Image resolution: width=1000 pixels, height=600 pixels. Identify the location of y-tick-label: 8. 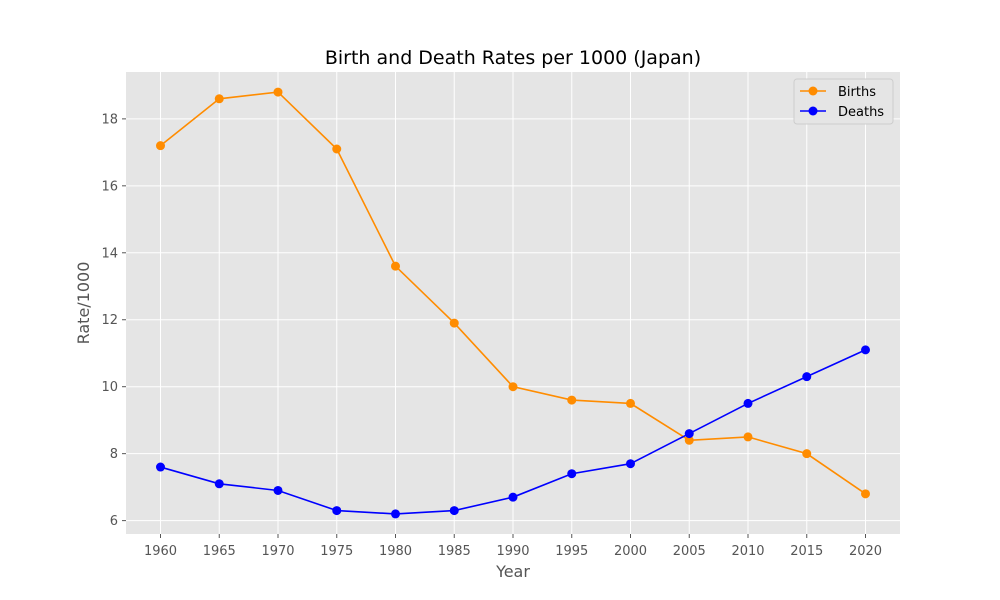
(114, 454).